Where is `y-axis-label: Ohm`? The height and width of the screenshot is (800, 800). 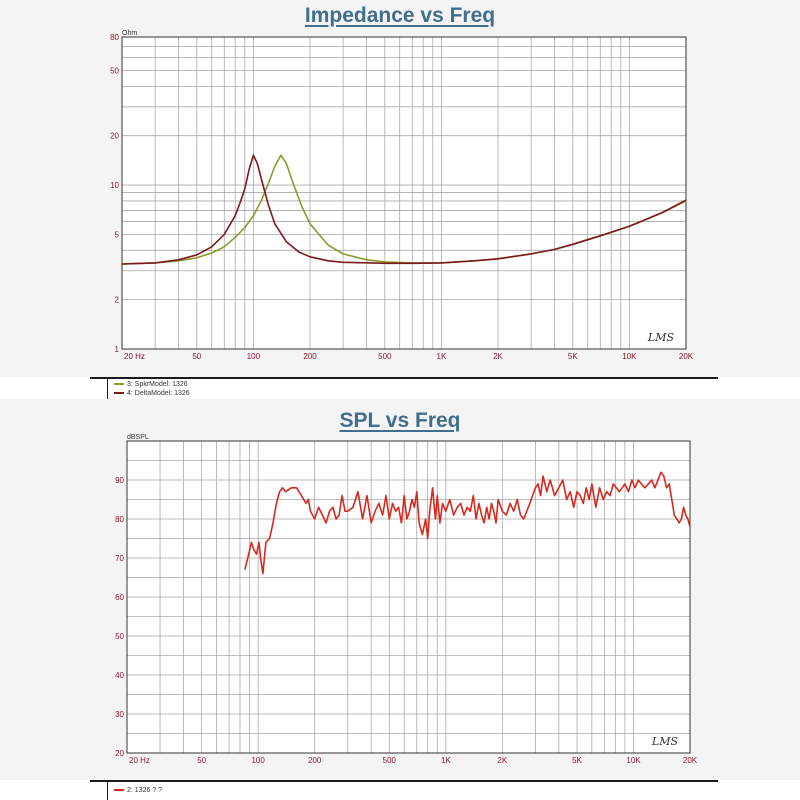 y-axis-label: Ohm is located at coordinates (129, 33).